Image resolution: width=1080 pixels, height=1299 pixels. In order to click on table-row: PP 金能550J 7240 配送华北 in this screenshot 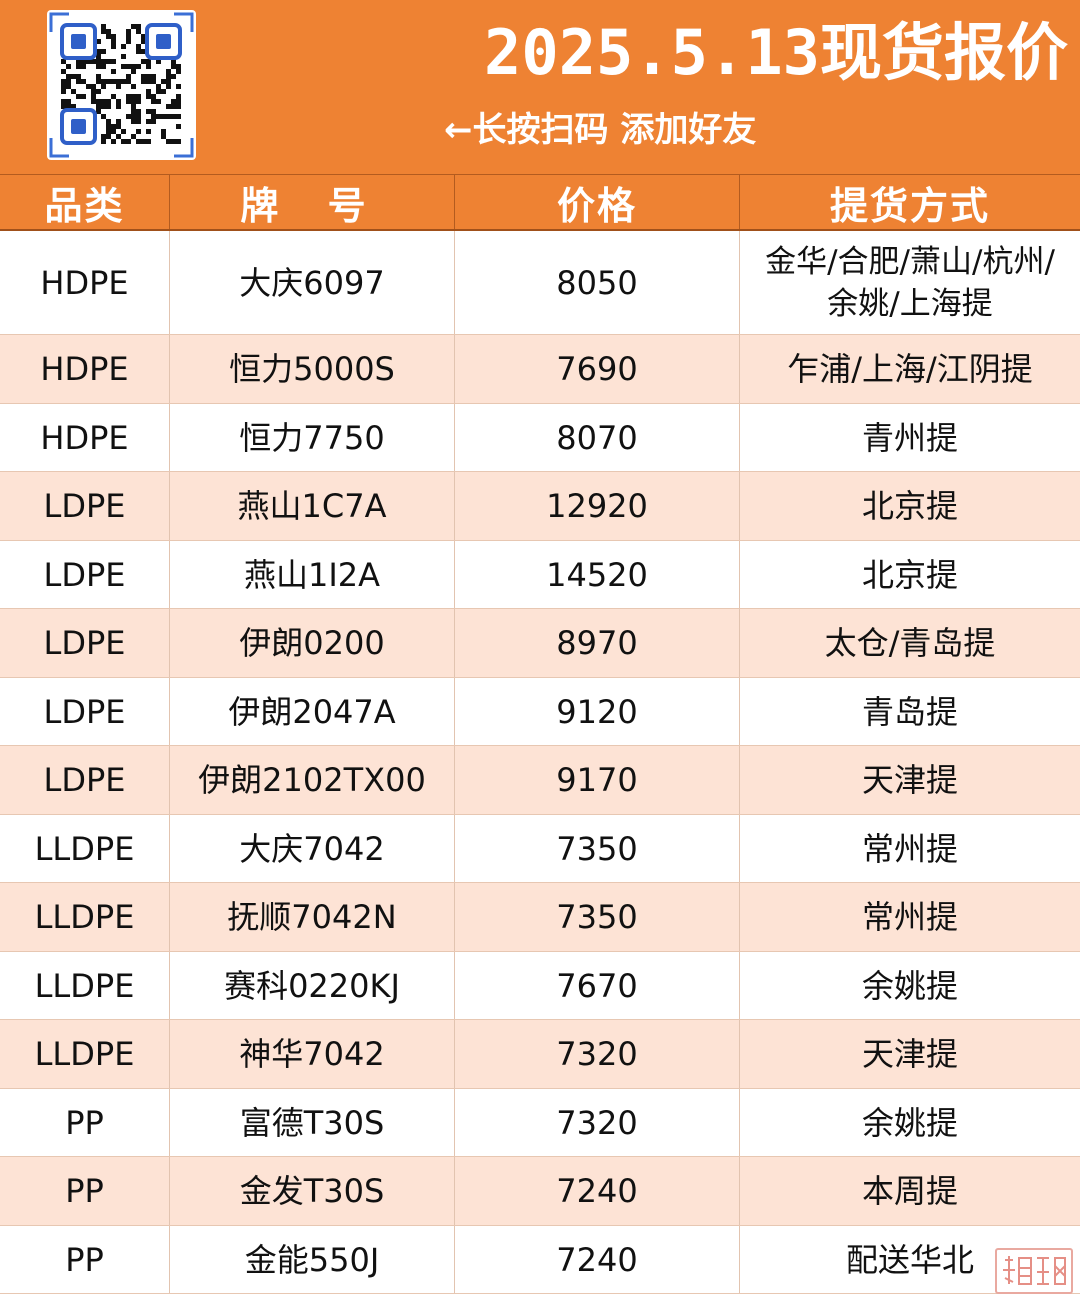, I will do `click(540, 1260)`.